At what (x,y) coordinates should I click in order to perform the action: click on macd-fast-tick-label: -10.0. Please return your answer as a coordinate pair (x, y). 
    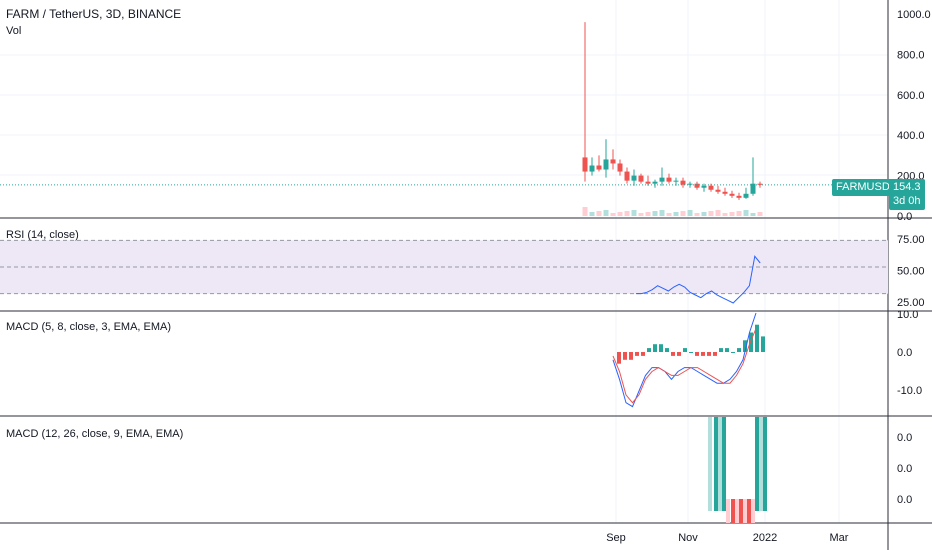
    Looking at the image, I should click on (909, 391).